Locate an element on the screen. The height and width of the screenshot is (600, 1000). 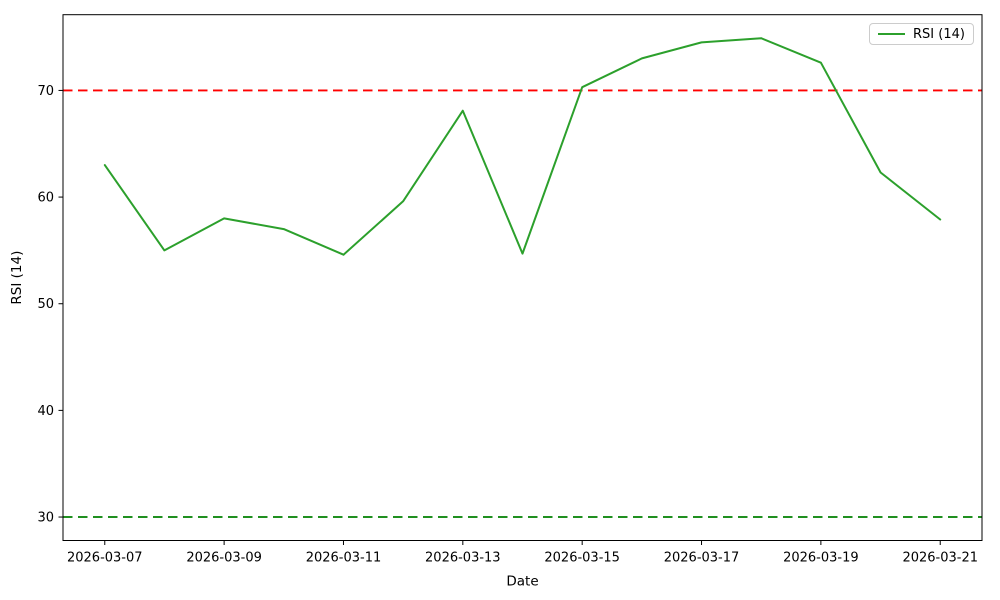
x-axis-title: Date is located at coordinates (522, 582).